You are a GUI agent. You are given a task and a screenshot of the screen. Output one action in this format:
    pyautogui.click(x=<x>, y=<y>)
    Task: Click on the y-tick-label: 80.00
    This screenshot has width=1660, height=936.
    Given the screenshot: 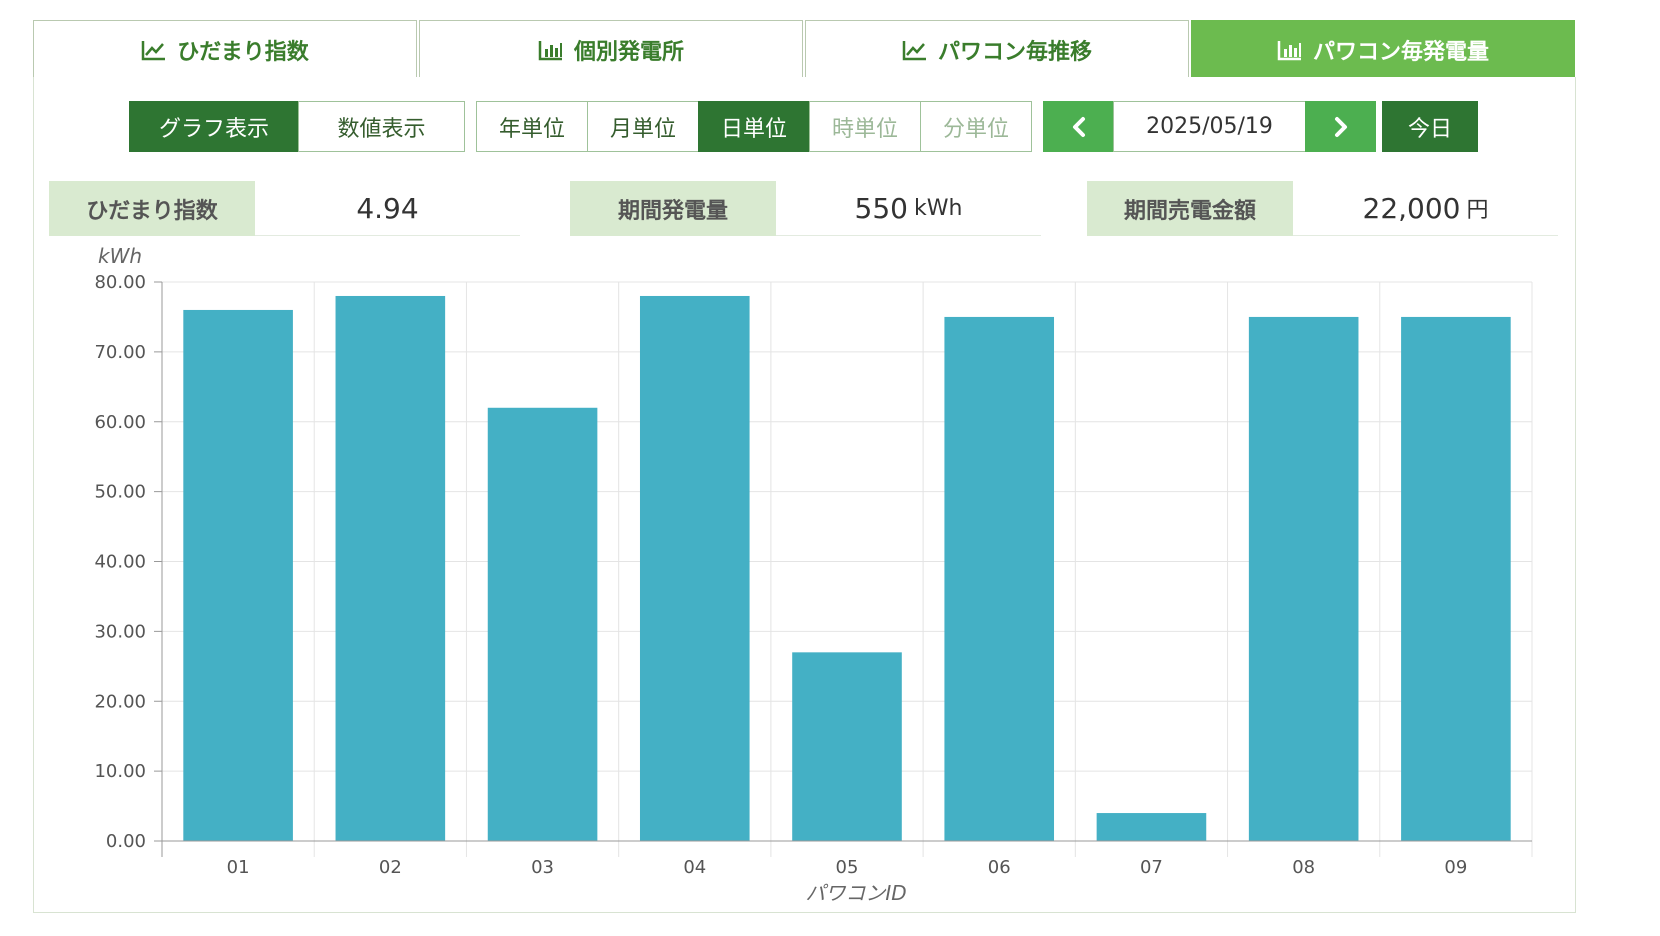 What is the action you would take?
    pyautogui.click(x=120, y=282)
    